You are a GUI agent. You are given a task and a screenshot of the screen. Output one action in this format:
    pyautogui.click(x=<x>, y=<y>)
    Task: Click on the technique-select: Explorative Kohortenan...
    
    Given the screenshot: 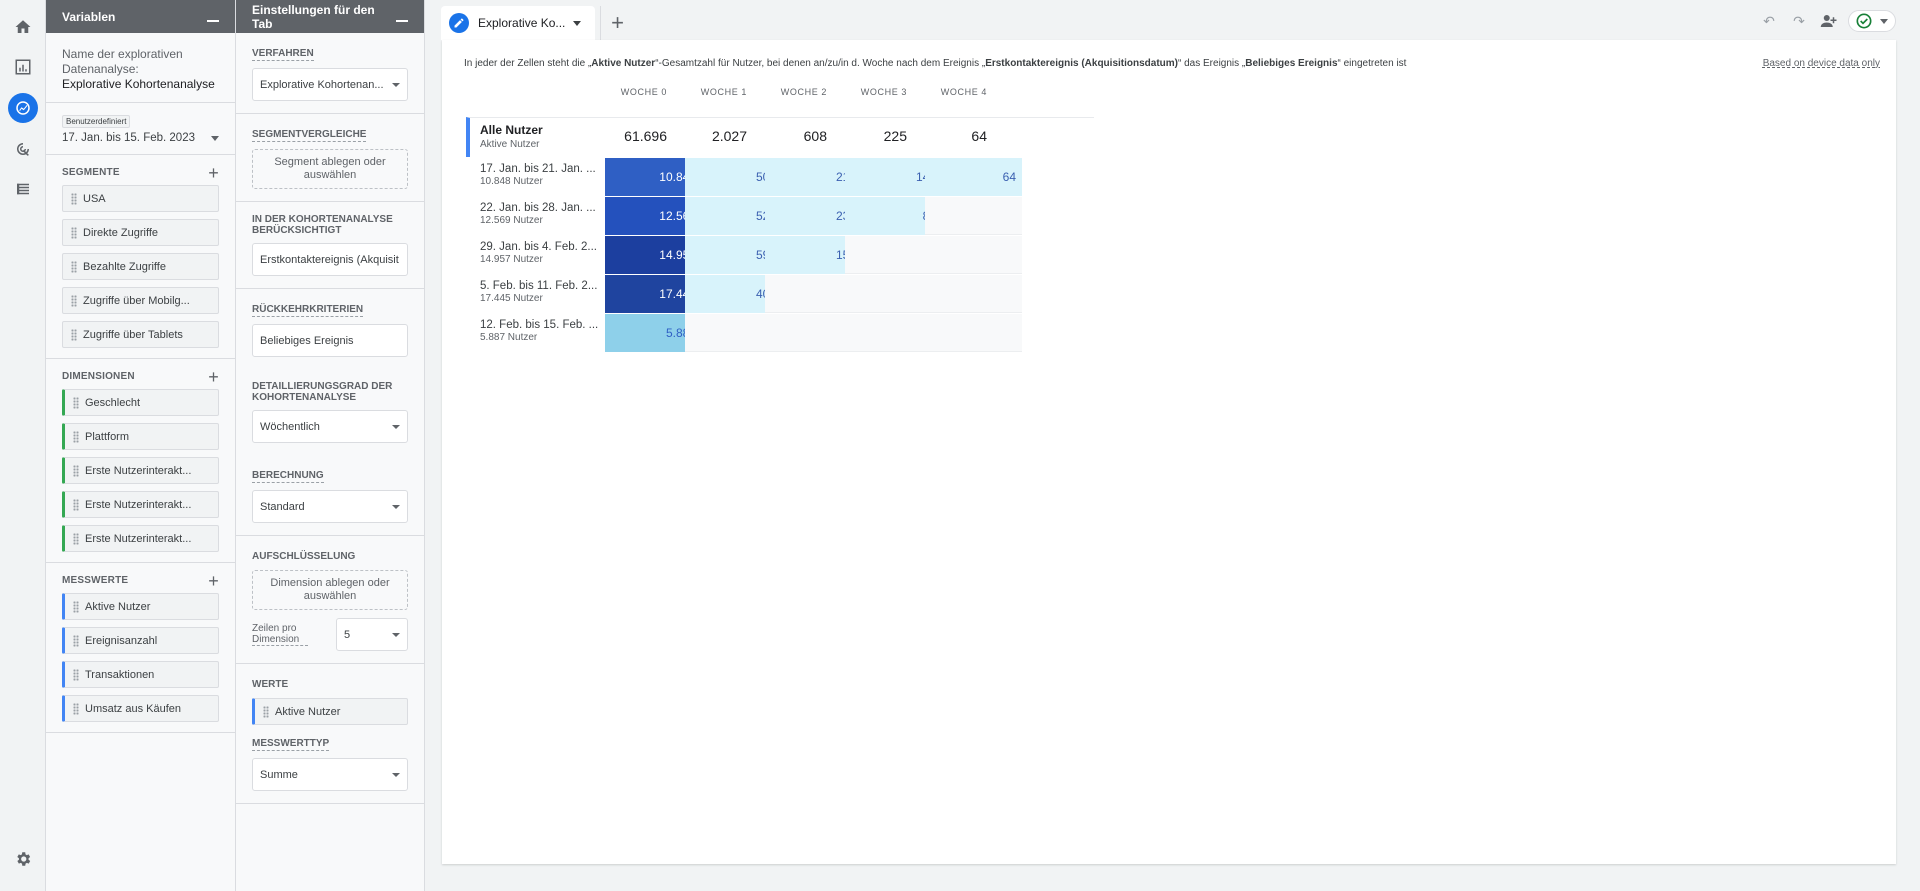 What is the action you would take?
    pyautogui.click(x=330, y=84)
    